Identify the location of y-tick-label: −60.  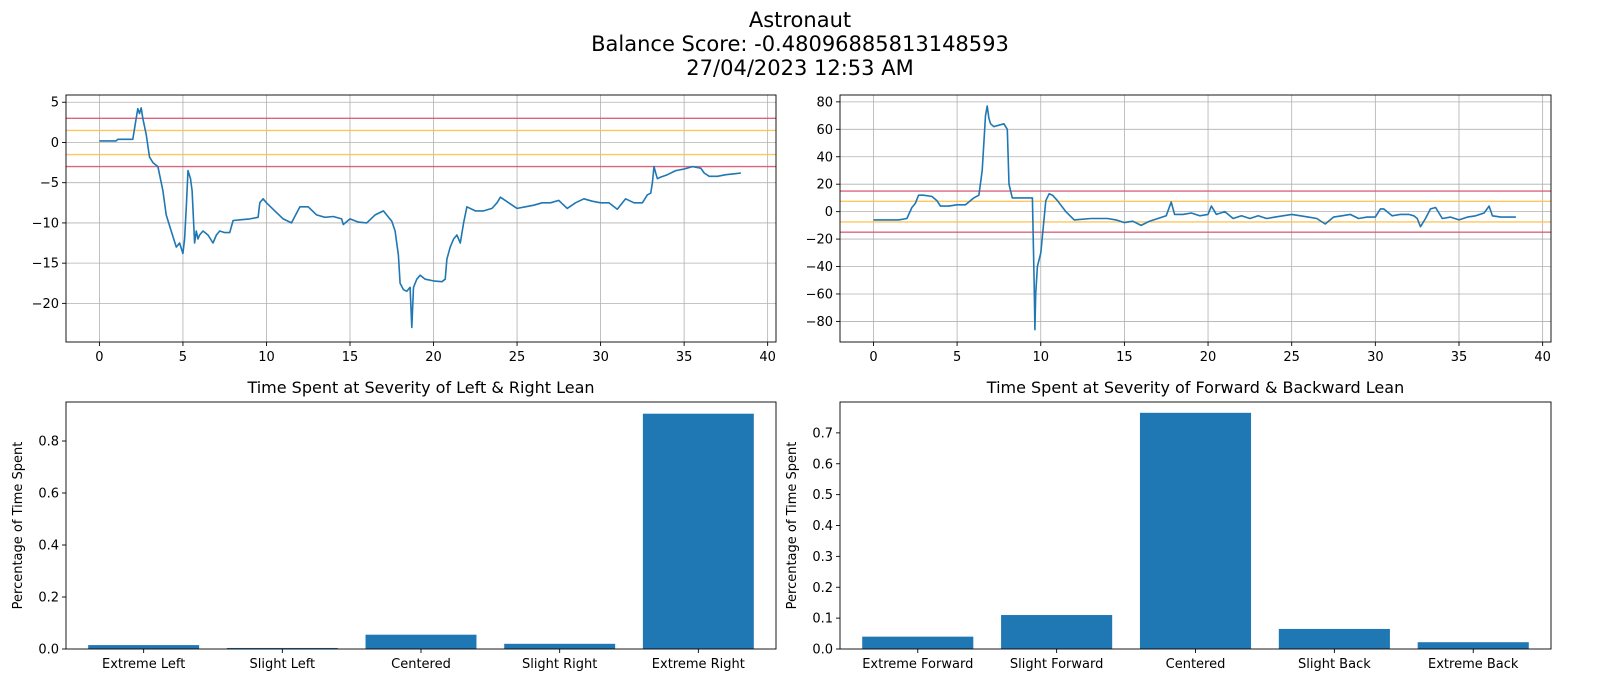
(819, 294).